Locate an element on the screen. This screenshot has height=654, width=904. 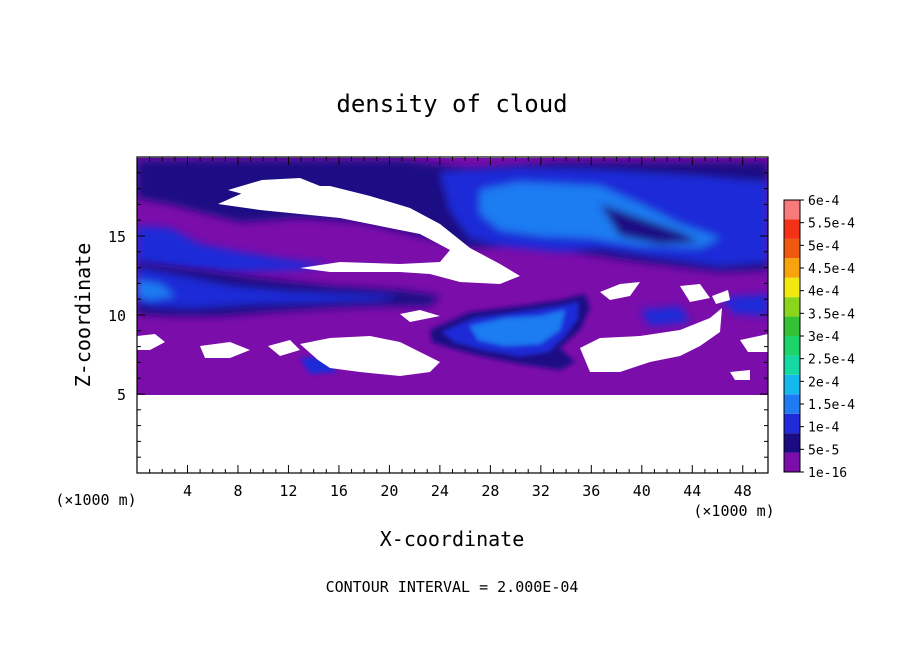
colorbar-label: 1.5e-4 is located at coordinates (831, 405).